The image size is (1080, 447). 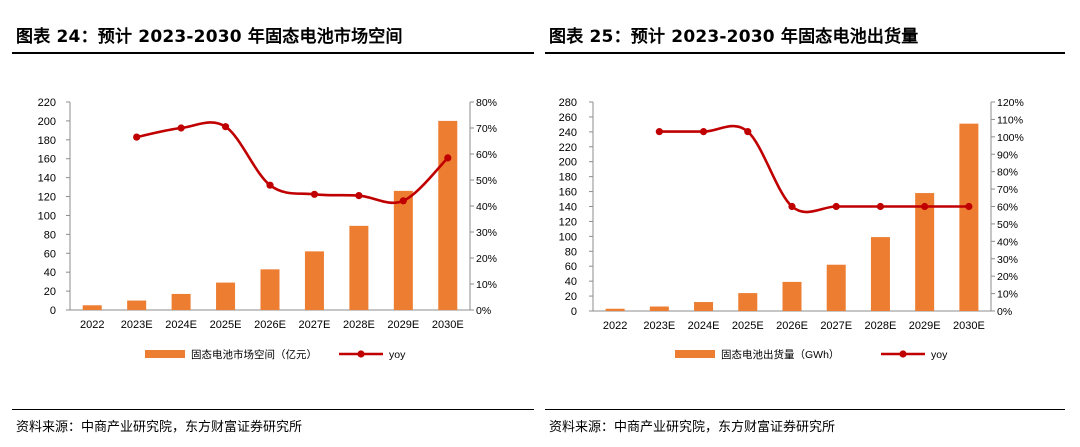 I want to click on y-tick-label: 0, so click(x=574, y=312).